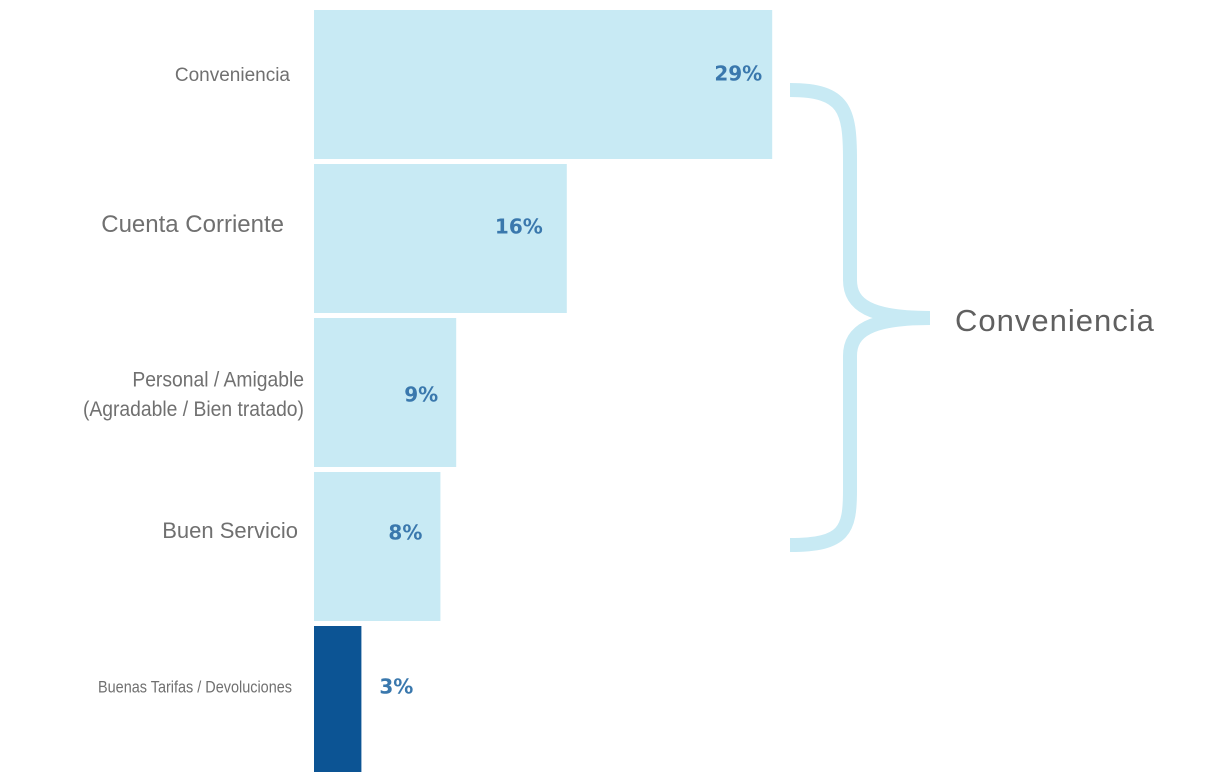 This screenshot has height=772, width=1220. What do you see at coordinates (405, 533) in the screenshot?
I see `value-label: 8%` at bounding box center [405, 533].